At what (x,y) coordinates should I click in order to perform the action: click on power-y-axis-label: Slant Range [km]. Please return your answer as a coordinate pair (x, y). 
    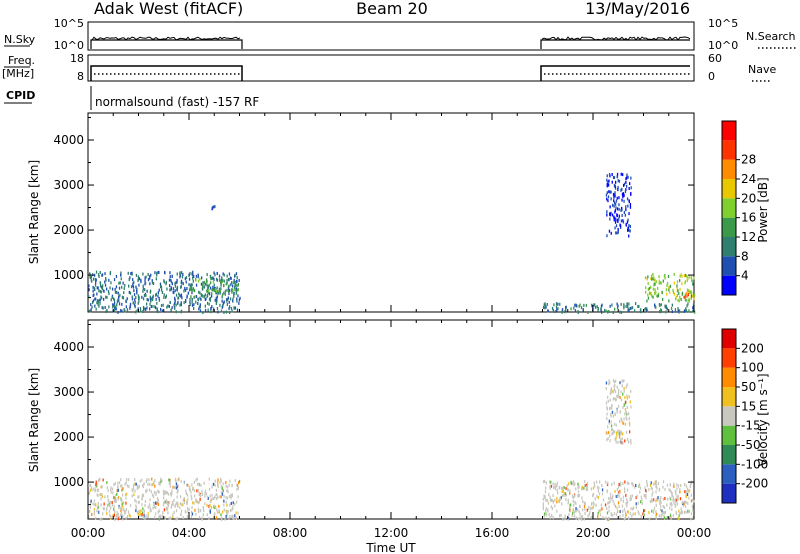
    Looking at the image, I should click on (34, 212).